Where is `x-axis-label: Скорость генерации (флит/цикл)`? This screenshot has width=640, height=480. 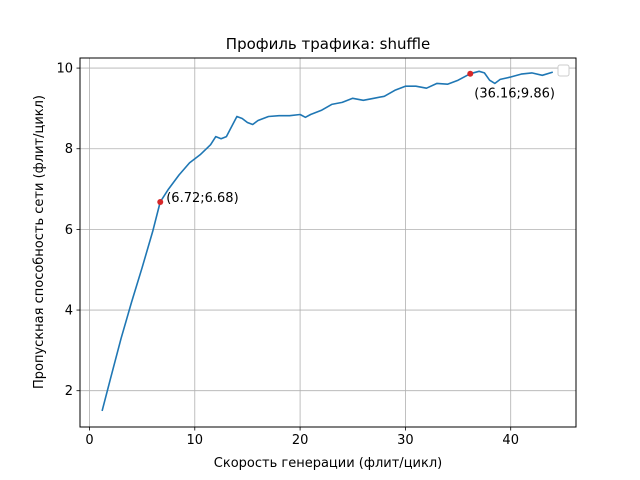
x-axis-label: Скорость генерации (флит/цикл) is located at coordinates (328, 463).